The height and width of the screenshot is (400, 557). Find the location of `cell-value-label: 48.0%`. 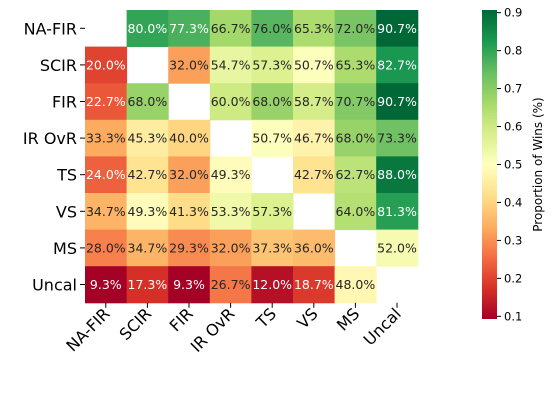

cell-value-label: 48.0% is located at coordinates (356, 284).